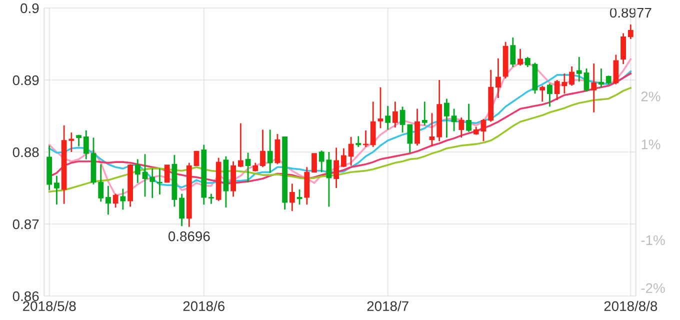  What do you see at coordinates (653, 240) in the screenshot?
I see `y2-tick-label: -1%` at bounding box center [653, 240].